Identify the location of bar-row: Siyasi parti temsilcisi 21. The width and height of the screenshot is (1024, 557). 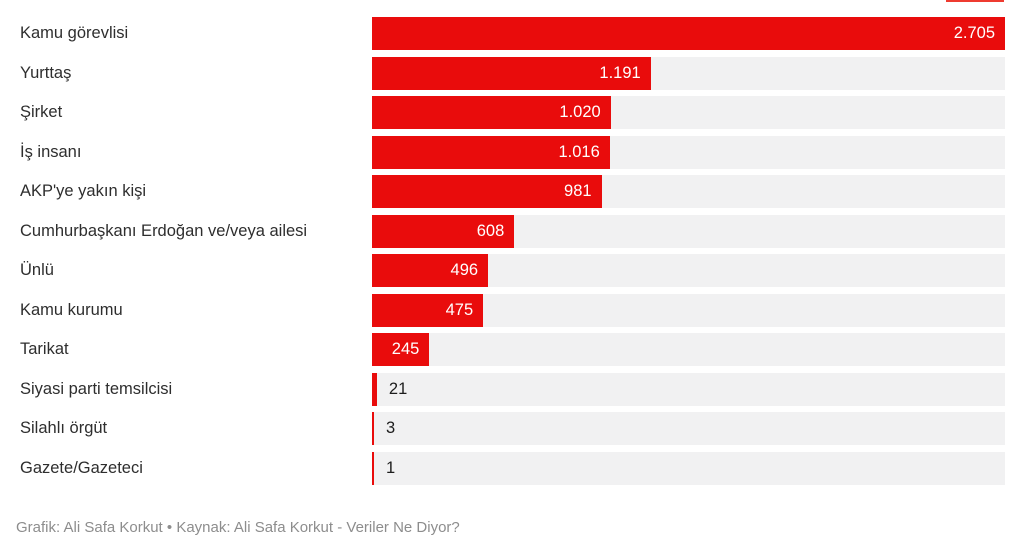
(512, 389).